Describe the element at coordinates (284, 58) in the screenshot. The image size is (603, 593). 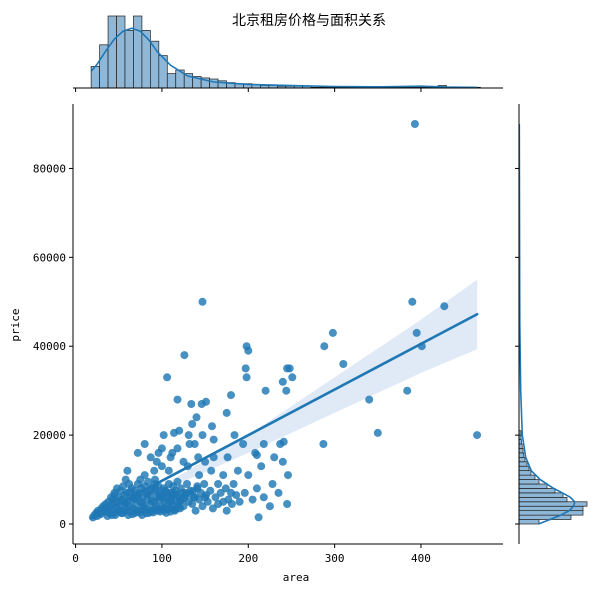
I see `x-kde-curve` at that location.